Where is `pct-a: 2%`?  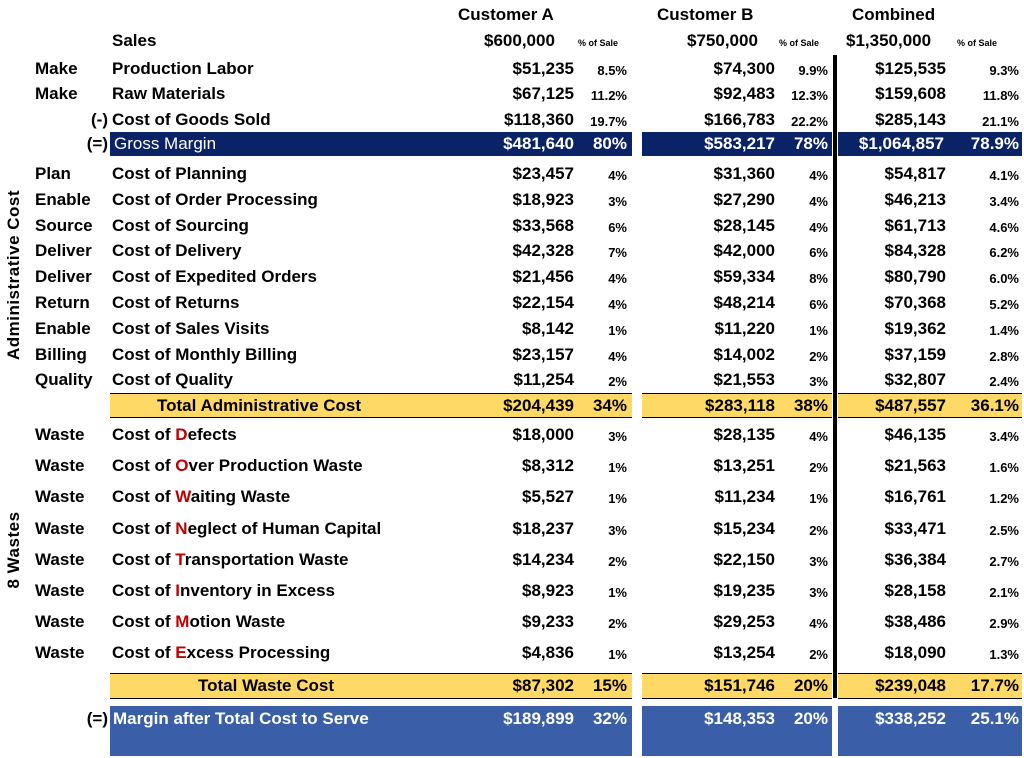
pct-a: 2% is located at coordinates (617, 561).